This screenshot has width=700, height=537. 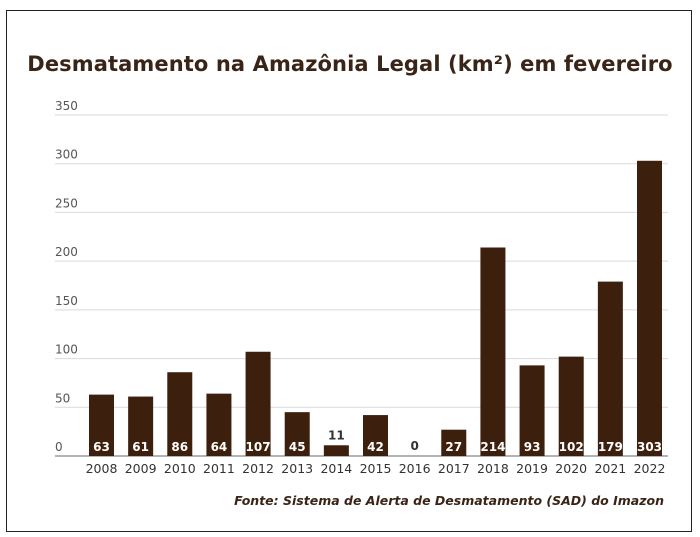 What do you see at coordinates (415, 468) in the screenshot?
I see `x-tick-label: 2016` at bounding box center [415, 468].